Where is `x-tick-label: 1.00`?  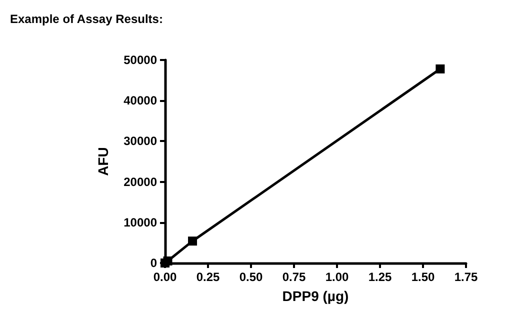
x-tick-label: 1.00 is located at coordinates (337, 277).